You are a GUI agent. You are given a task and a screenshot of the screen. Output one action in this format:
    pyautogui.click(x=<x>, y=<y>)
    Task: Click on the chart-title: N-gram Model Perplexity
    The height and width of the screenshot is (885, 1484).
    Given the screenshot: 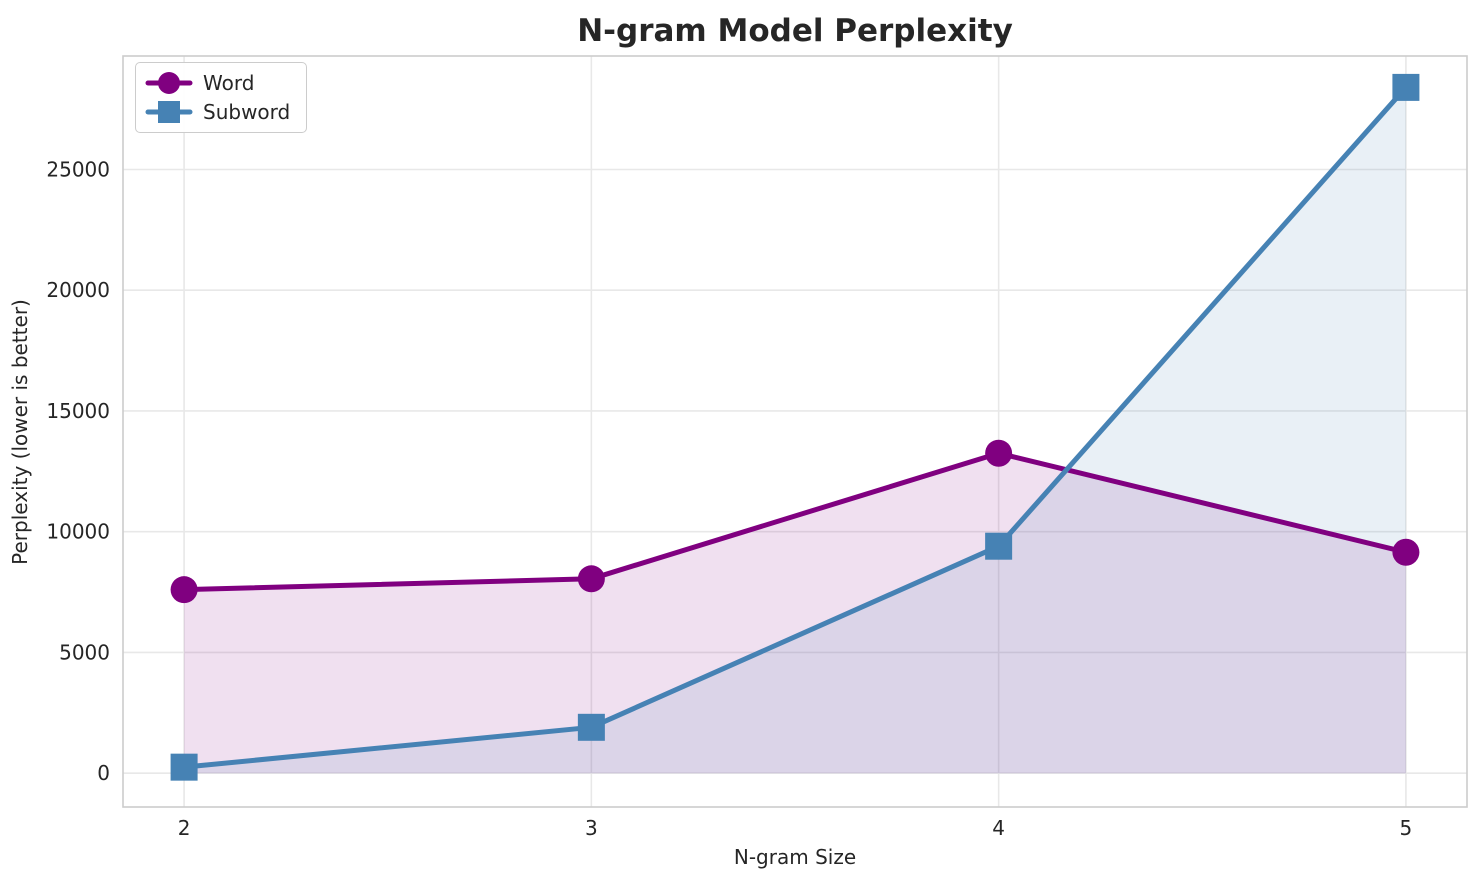 What is the action you would take?
    pyautogui.click(x=795, y=31)
    